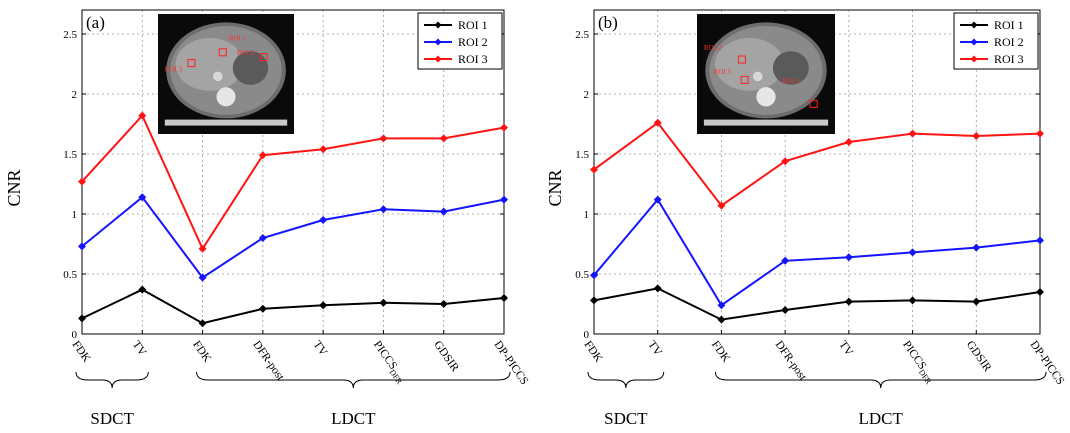 The image size is (1070, 433). What do you see at coordinates (582, 155) in the screenshot?
I see `y-tick-label: 1.5` at bounding box center [582, 155].